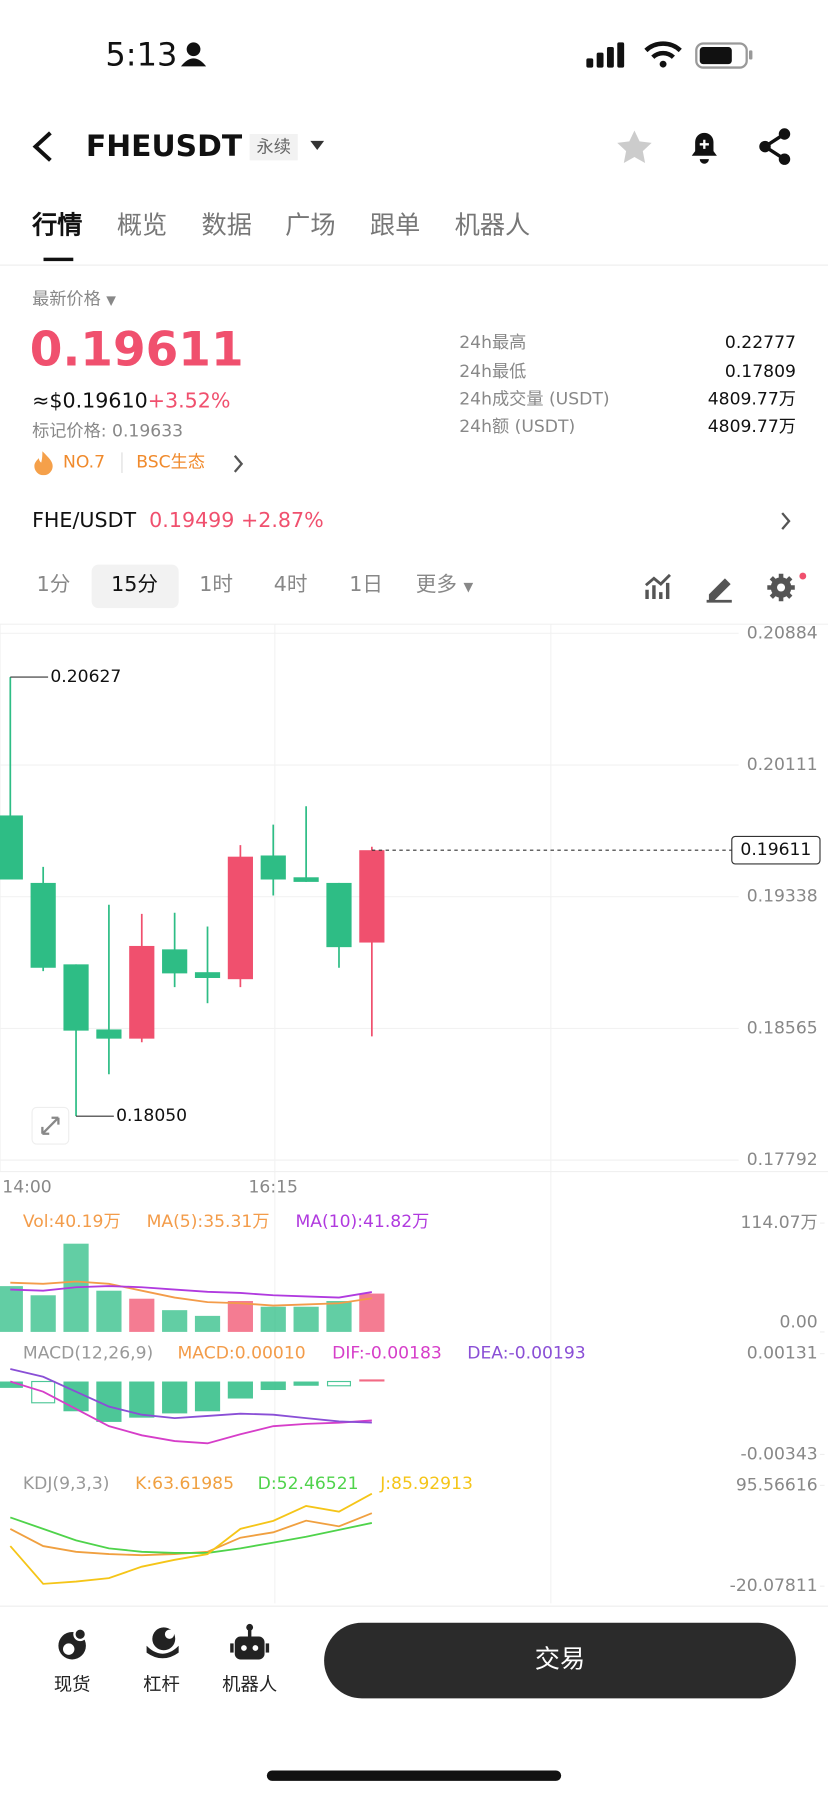 The height and width of the screenshot is (1795, 828). I want to click on nav-item: 现货, so click(72, 1684).